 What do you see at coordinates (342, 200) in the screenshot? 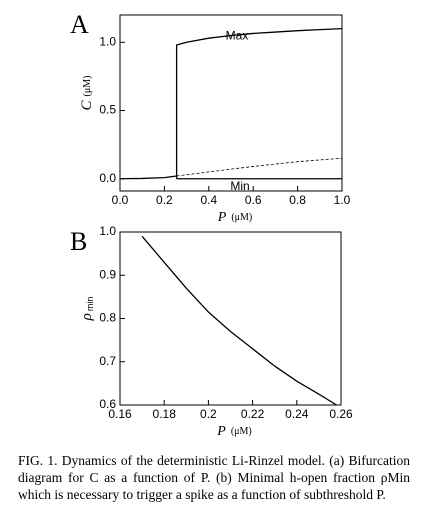
I see `x-tick-label: 1.0` at bounding box center [342, 200].